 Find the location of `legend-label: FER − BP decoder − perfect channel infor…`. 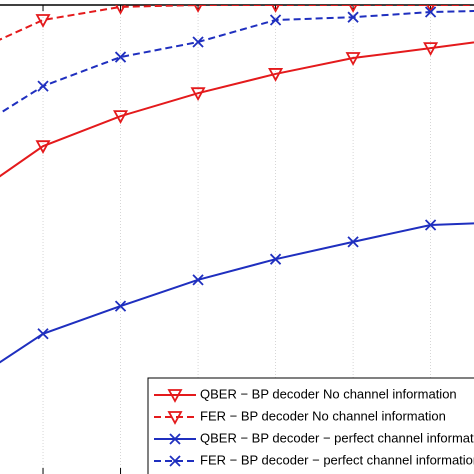

legend-label: FER − BP decoder − perfect channel infor… is located at coordinates (337, 459).